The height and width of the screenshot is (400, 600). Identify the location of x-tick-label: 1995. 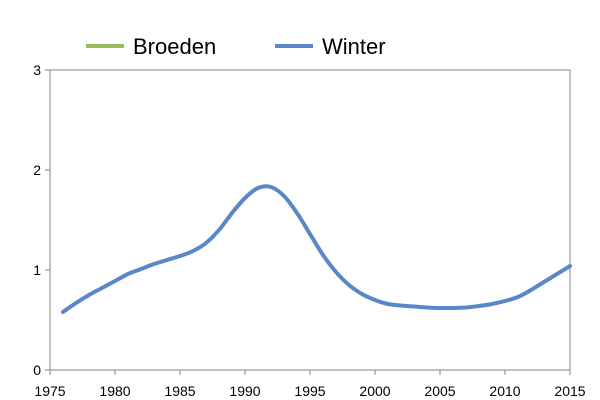
(309, 391).